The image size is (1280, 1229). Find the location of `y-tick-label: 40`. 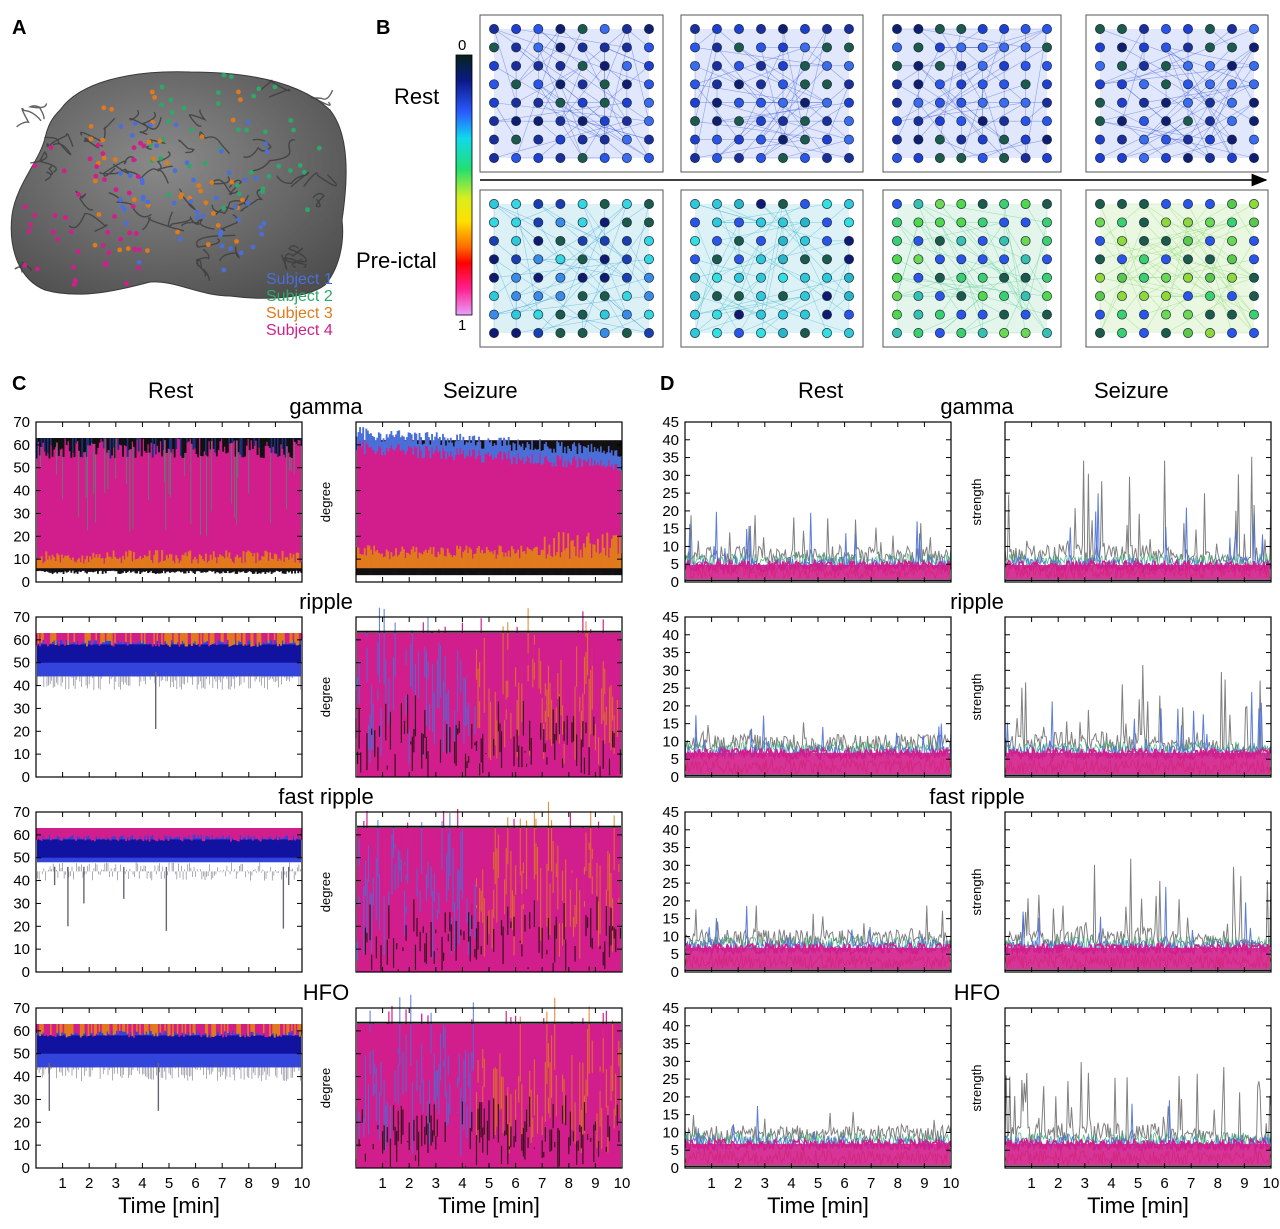

y-tick-label: 40 is located at coordinates (21, 1077).